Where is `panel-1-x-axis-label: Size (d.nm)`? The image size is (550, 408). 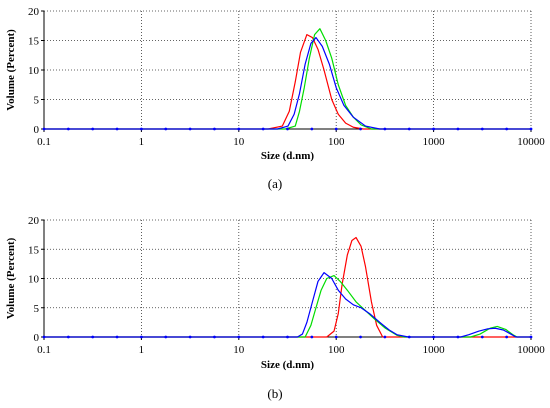 panel-1-x-axis-label: Size (d.nm) is located at coordinates (288, 365).